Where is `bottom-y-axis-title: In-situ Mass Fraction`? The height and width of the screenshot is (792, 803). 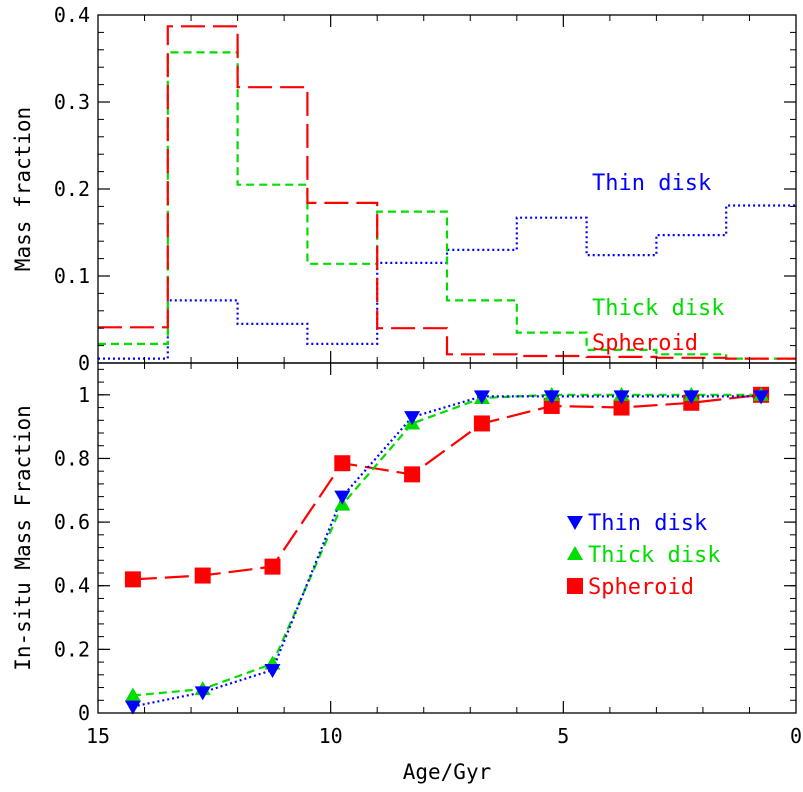
bottom-y-axis-title: In-situ Mass Fraction is located at coordinates (23, 538).